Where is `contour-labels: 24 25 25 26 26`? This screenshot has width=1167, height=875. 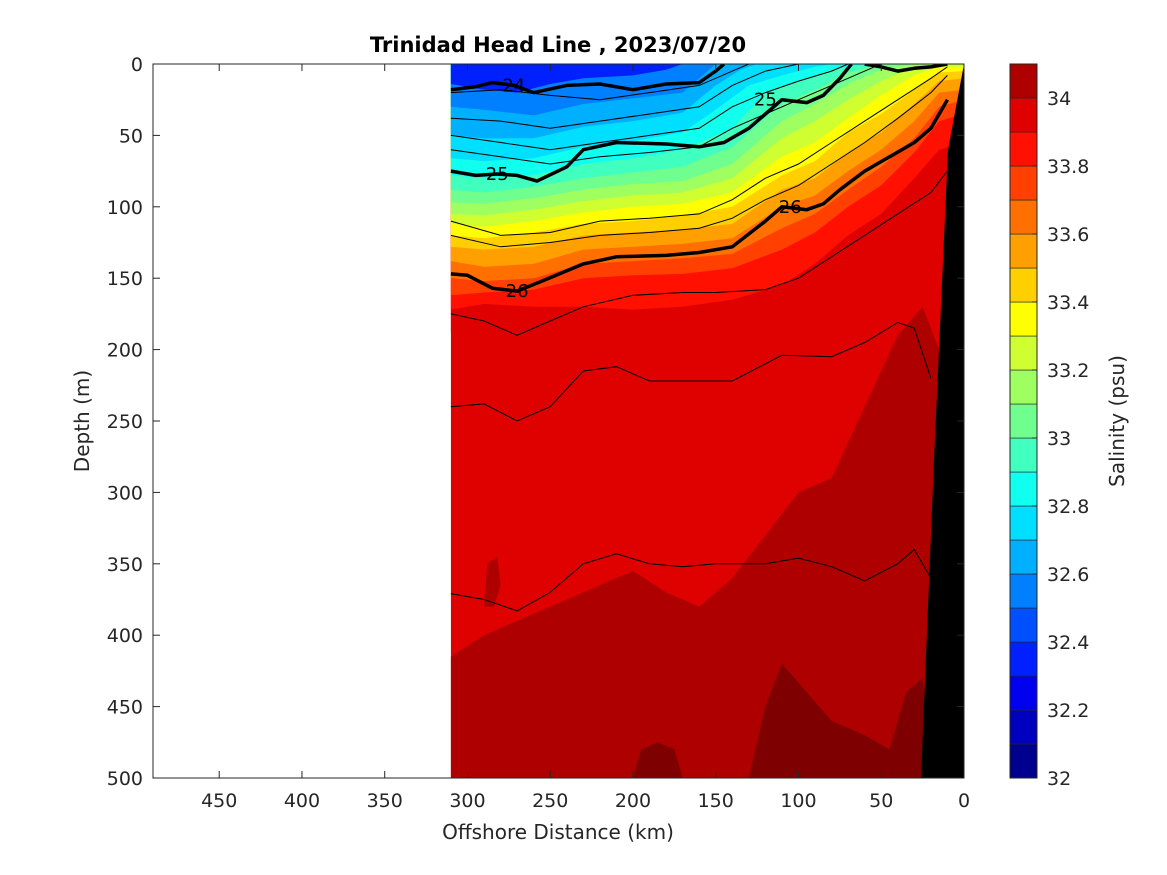 contour-labels: 24 25 25 26 26 is located at coordinates (644, 188).